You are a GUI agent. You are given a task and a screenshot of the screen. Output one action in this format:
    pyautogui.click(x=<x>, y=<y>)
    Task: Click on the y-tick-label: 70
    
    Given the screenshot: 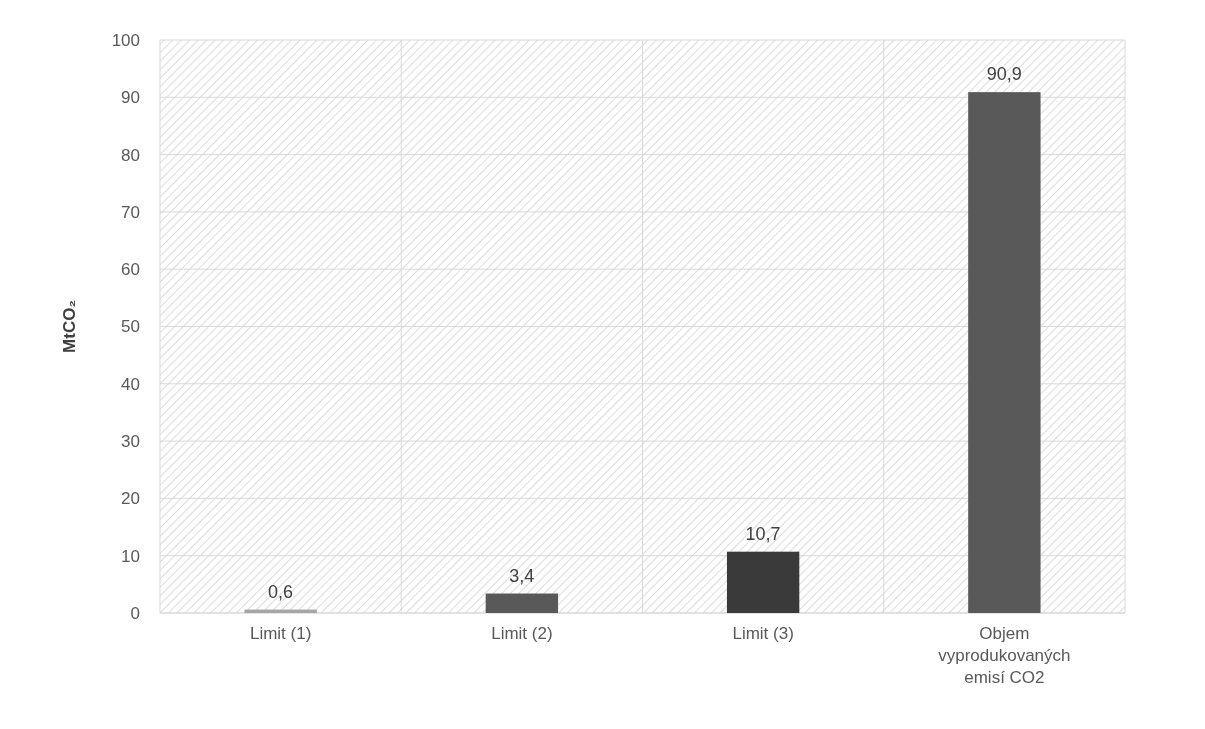 What is the action you would take?
    pyautogui.click(x=130, y=212)
    